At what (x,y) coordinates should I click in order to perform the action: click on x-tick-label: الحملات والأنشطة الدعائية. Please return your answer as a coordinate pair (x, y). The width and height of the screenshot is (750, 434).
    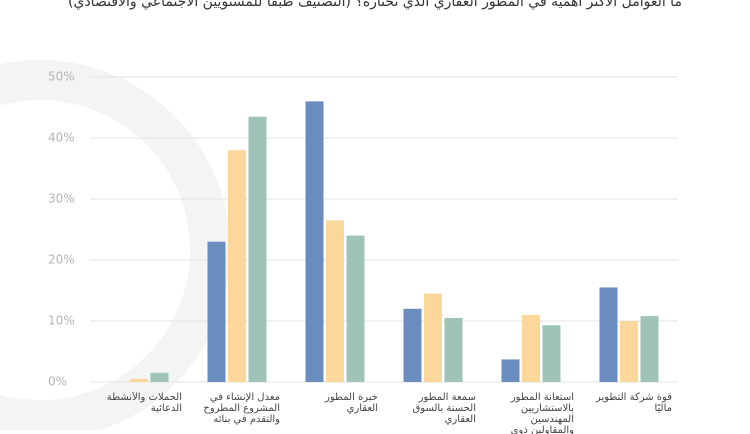
    Looking at the image, I should click on (144, 403).